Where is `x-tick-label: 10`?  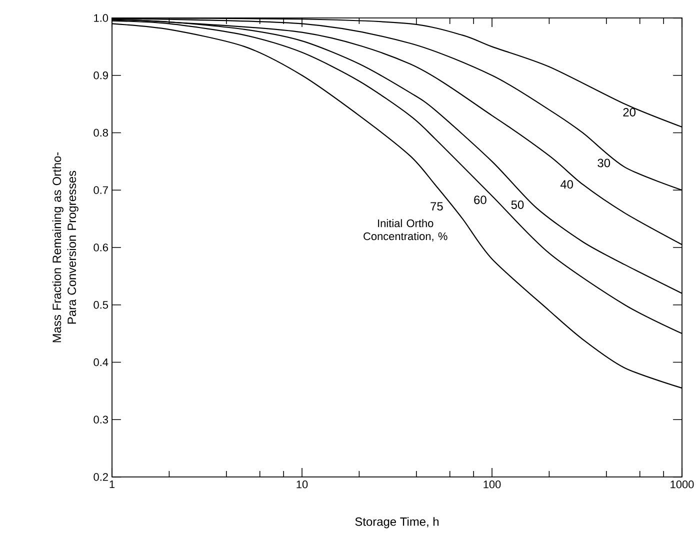
x-tick-label: 10 is located at coordinates (302, 484).